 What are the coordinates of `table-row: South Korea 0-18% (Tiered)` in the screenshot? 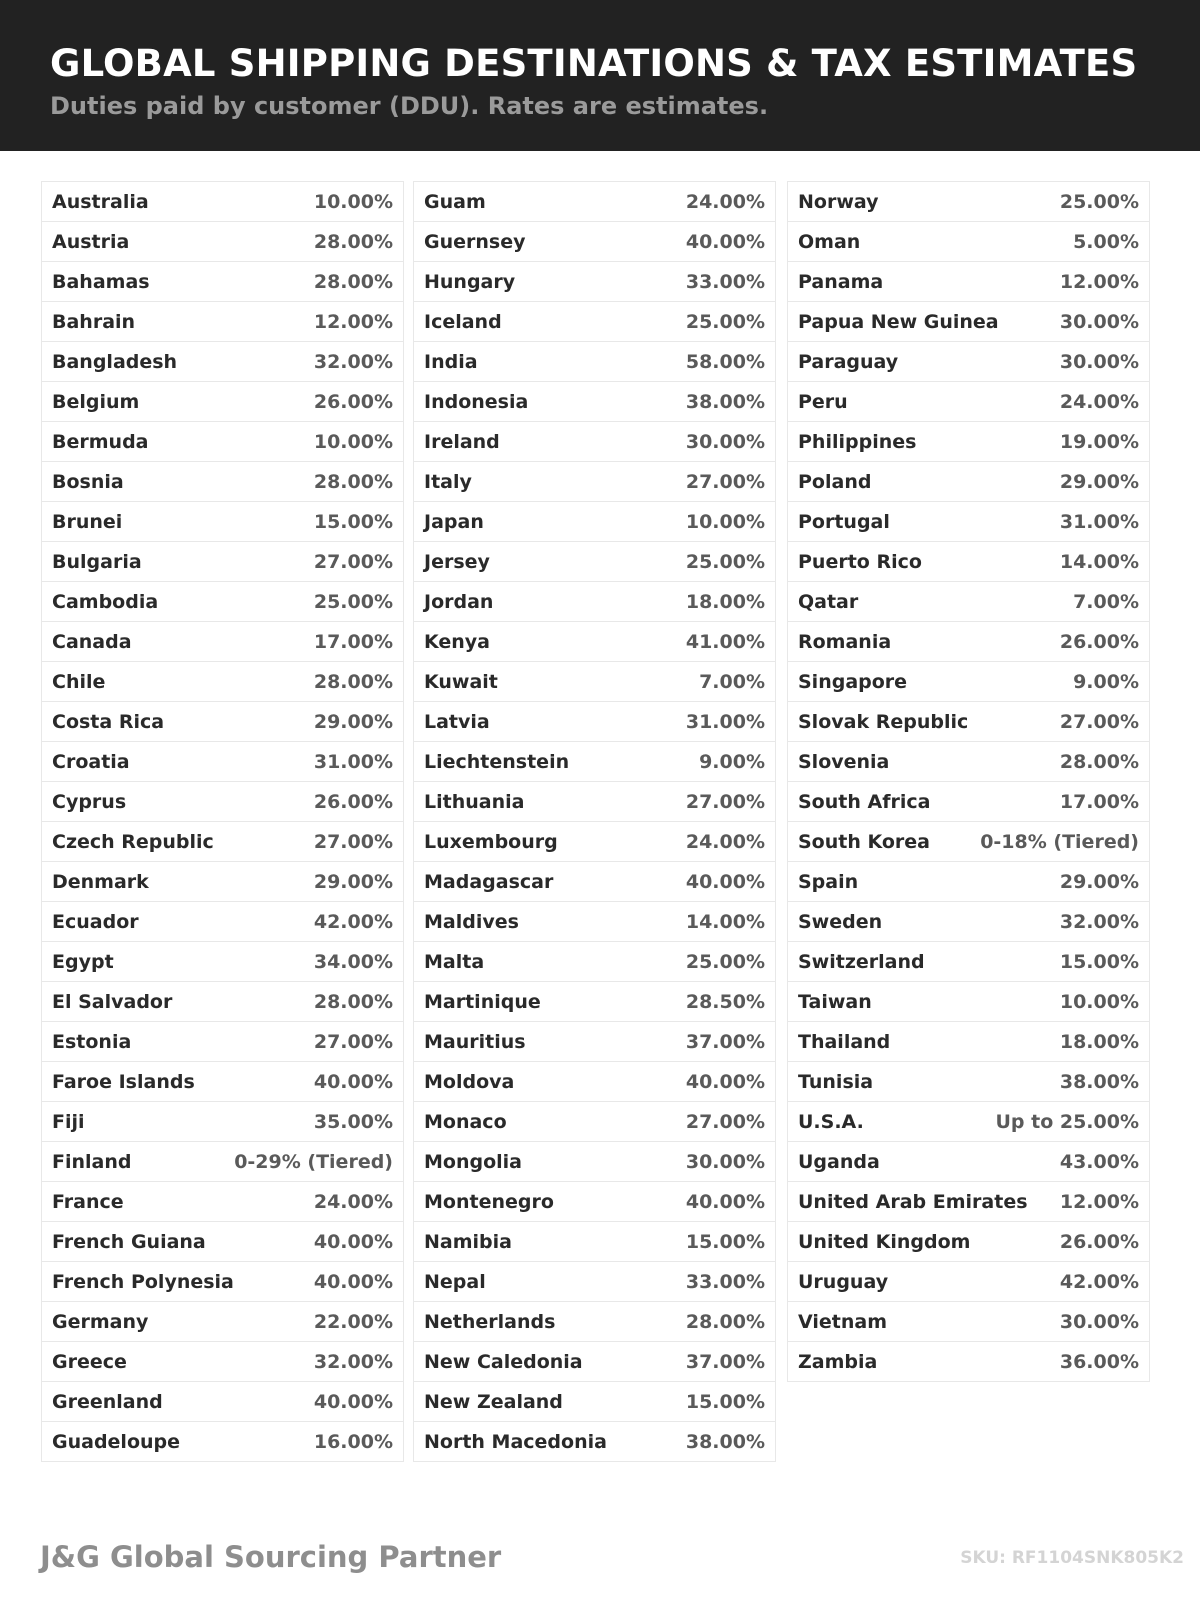 It's located at (968, 842).